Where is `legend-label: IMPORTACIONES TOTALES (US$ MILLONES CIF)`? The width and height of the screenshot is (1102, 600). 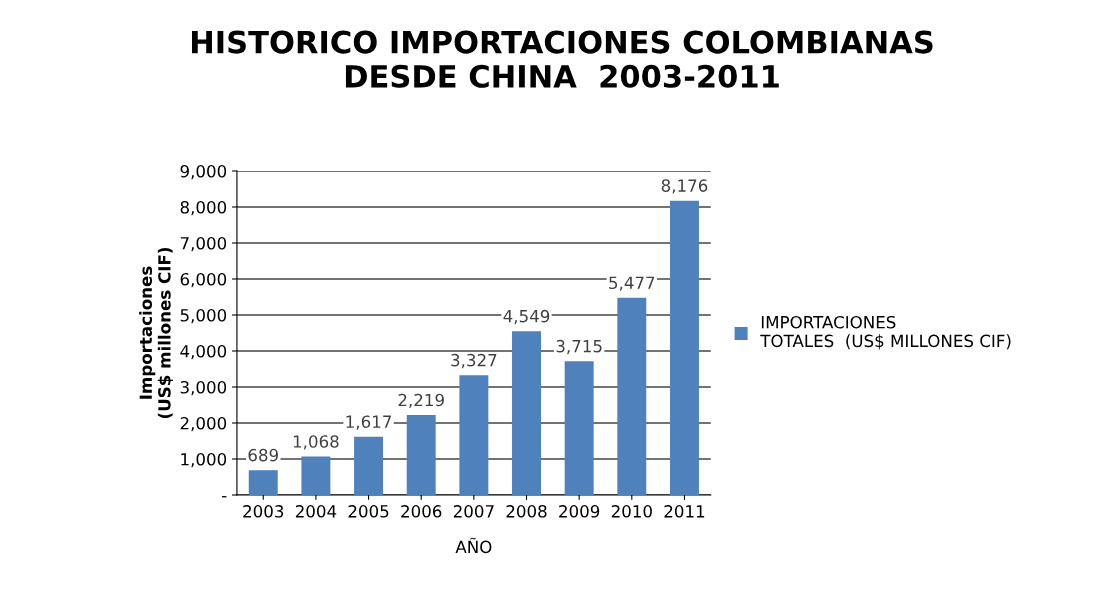
legend-label: IMPORTACIONES TOTALES (US$ MILLONES CIF) is located at coordinates (885, 332).